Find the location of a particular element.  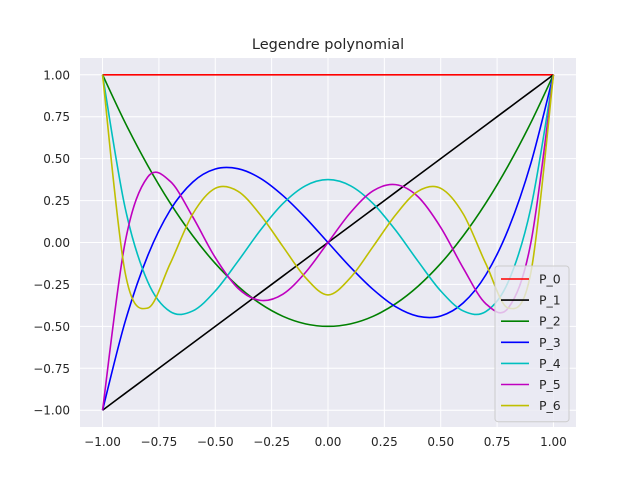

y-tick-label: −1.00 is located at coordinates (51, 411).